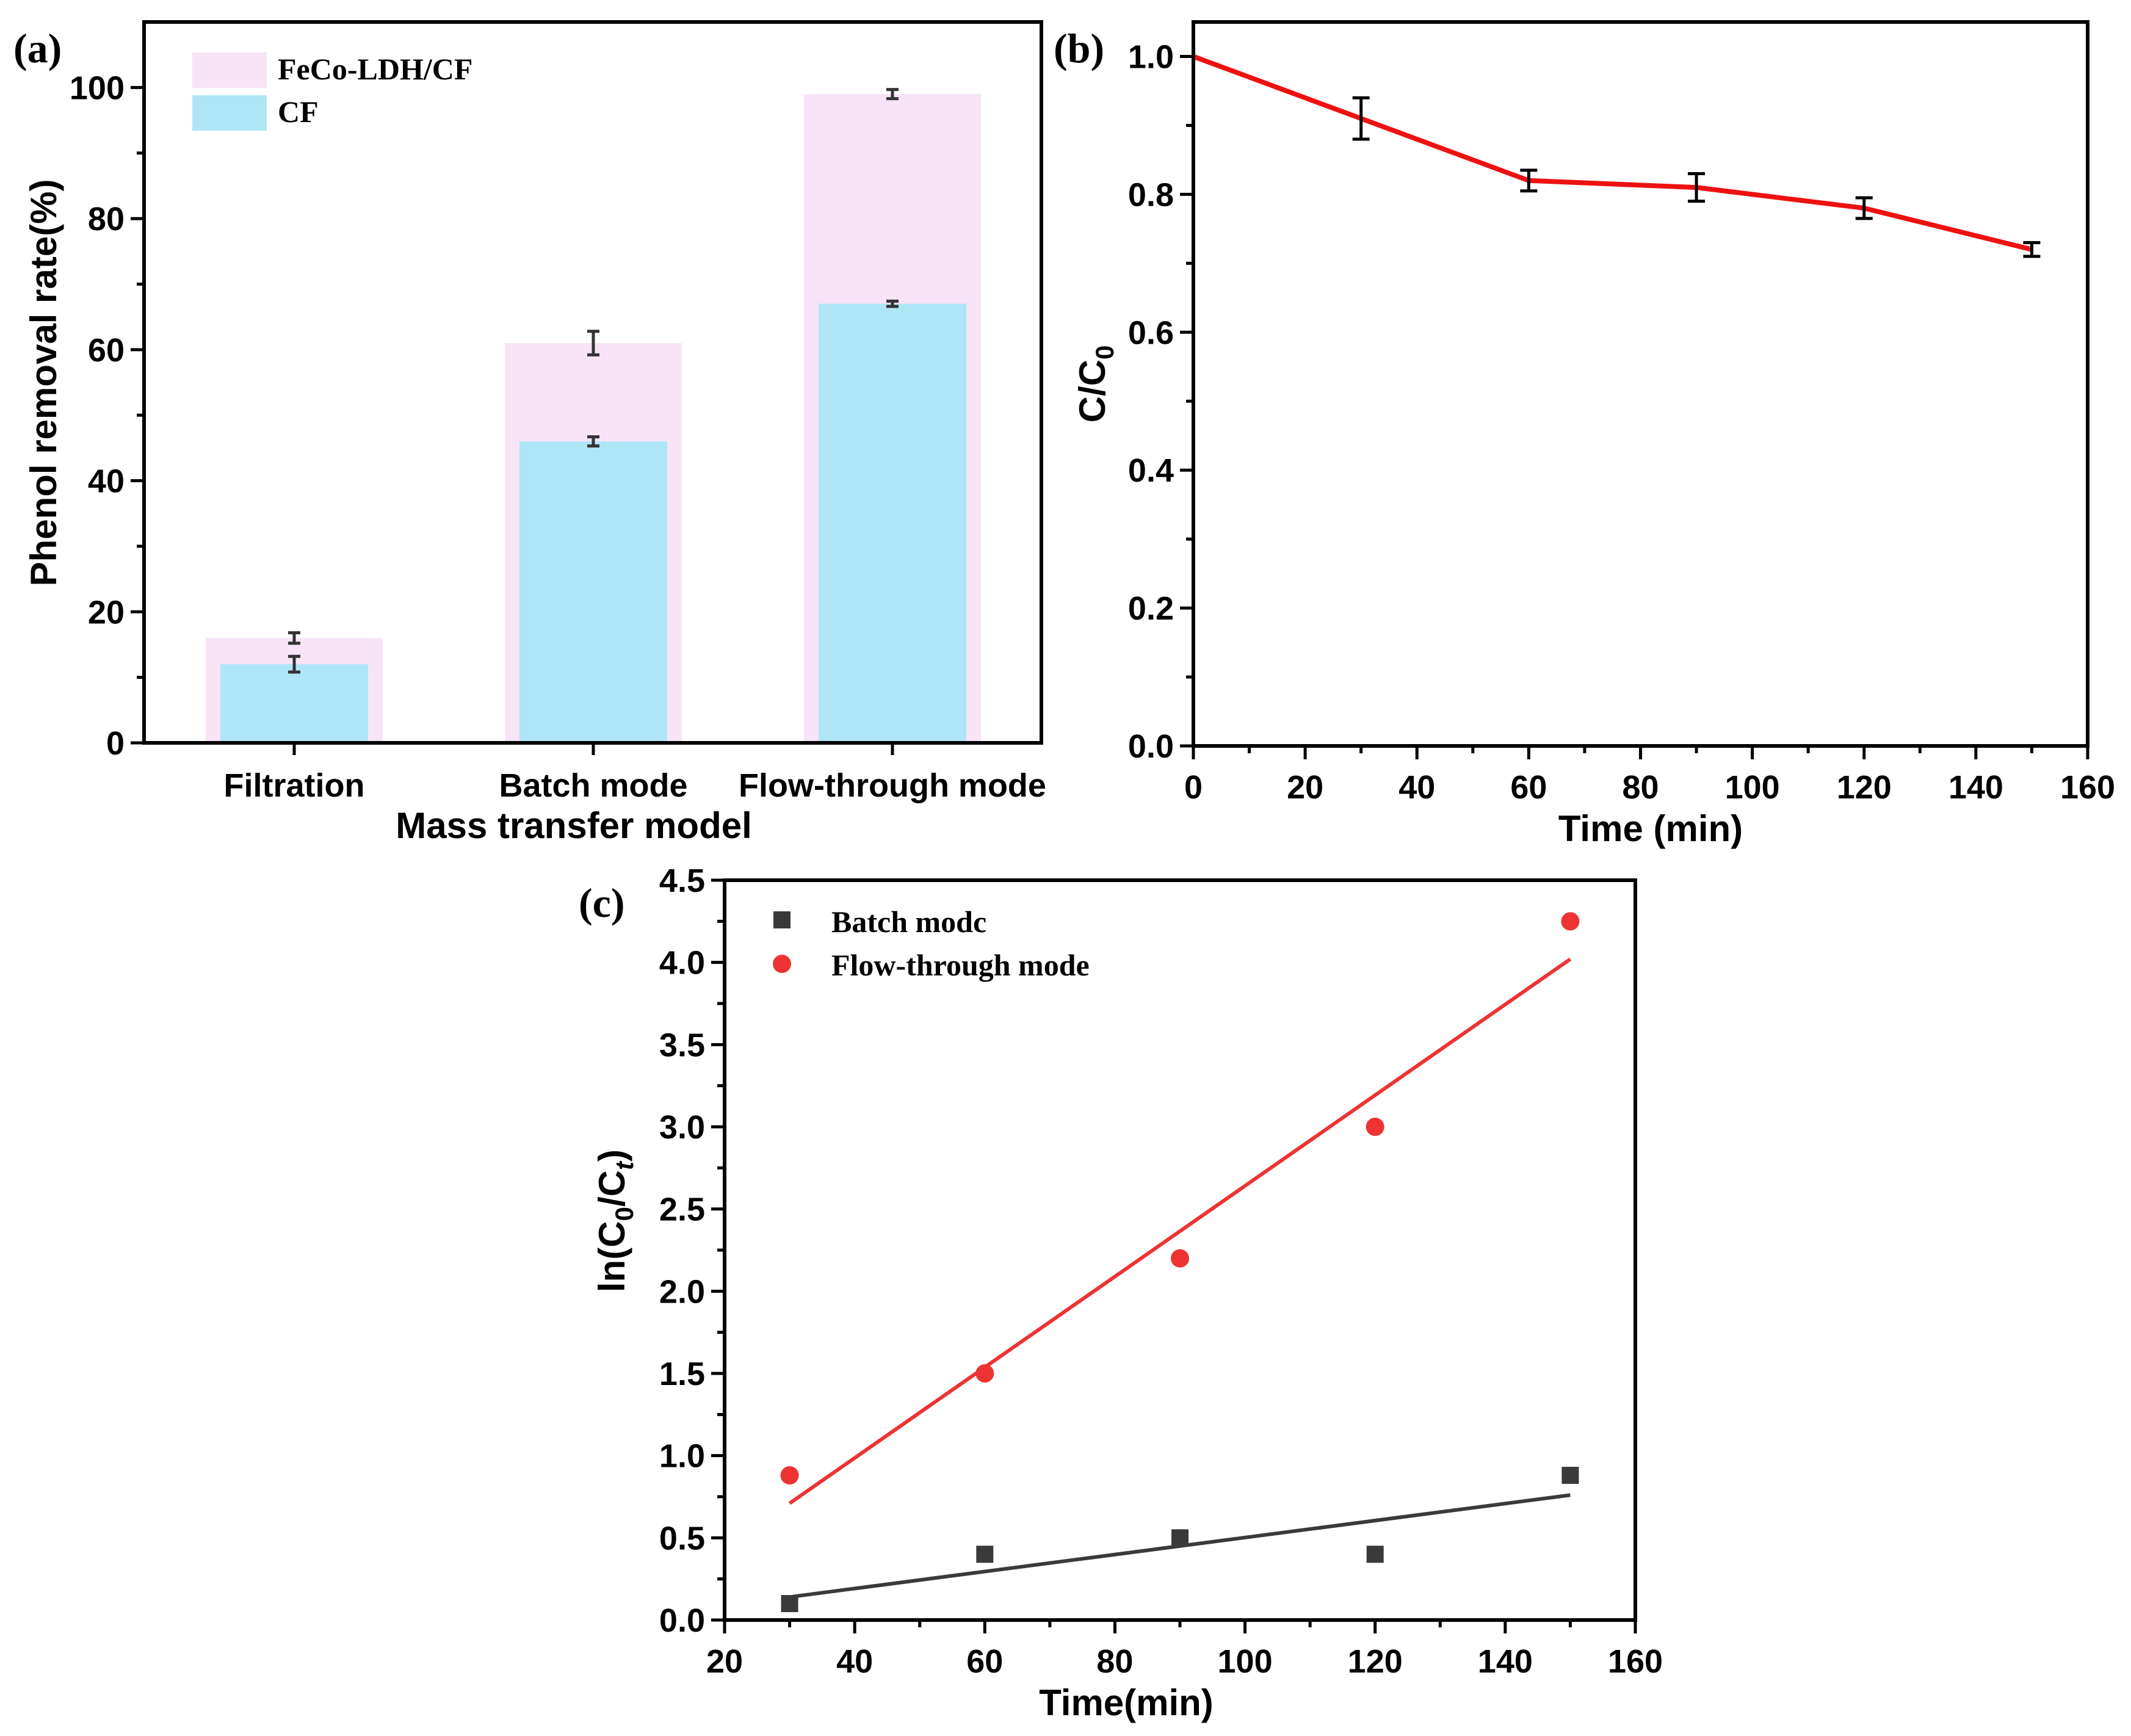  I want to click on bar-cf-filtration, so click(294, 703).